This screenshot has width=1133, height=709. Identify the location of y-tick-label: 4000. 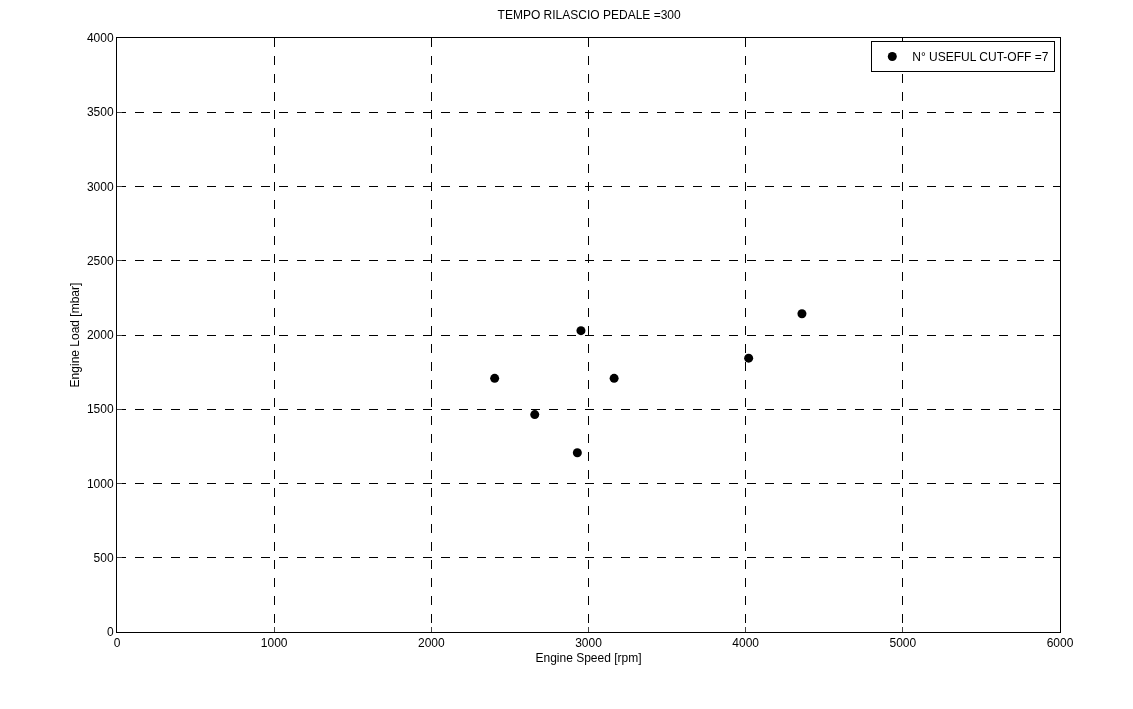
(100, 38).